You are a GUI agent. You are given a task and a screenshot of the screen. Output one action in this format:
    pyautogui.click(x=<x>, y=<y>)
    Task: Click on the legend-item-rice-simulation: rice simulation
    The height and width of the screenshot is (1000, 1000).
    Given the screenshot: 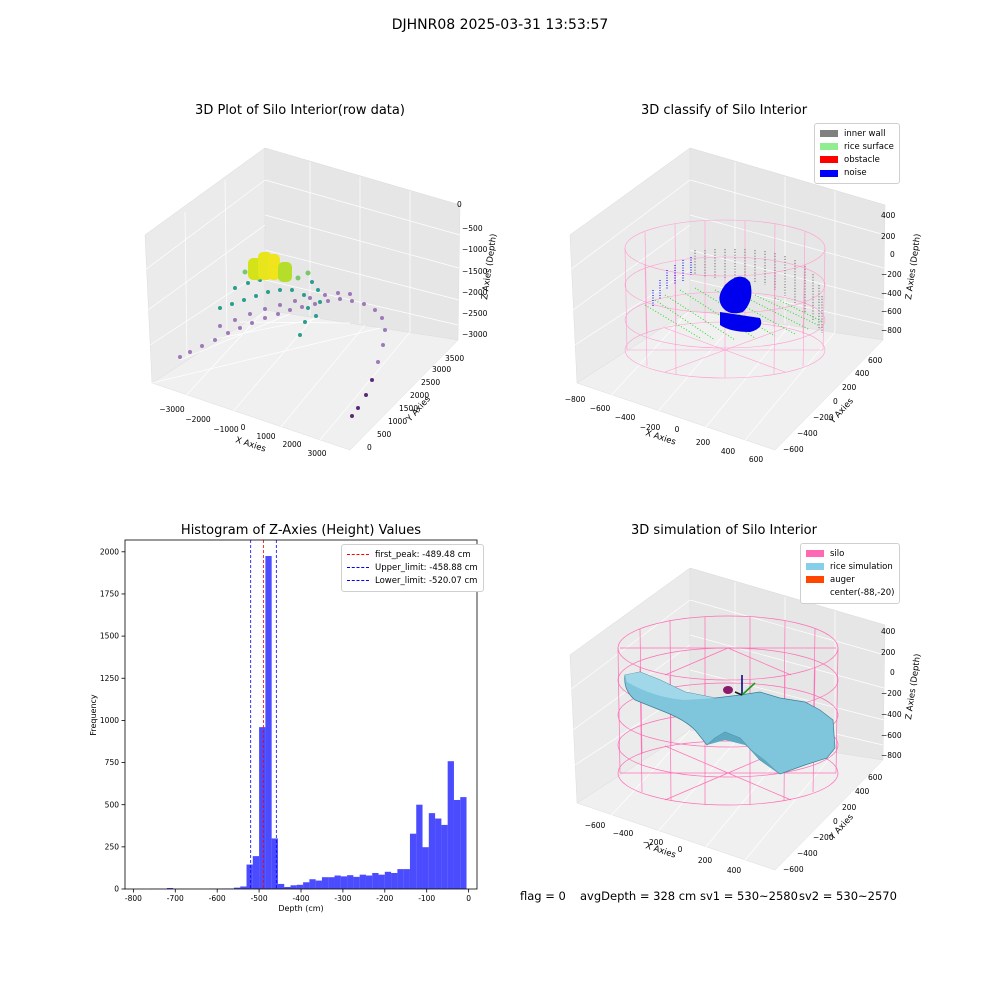 What is the action you would take?
    pyautogui.click(x=850, y=566)
    